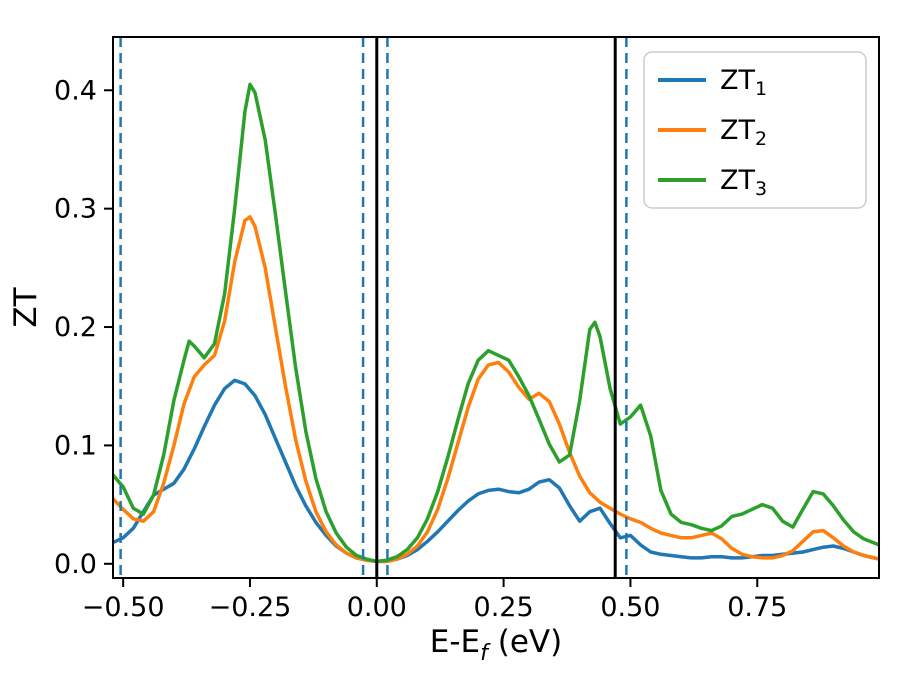 Image resolution: width=900 pixels, height=700 pixels. What do you see at coordinates (743, 82) in the screenshot?
I see `legend-label-ZT1: ZT1` at bounding box center [743, 82].